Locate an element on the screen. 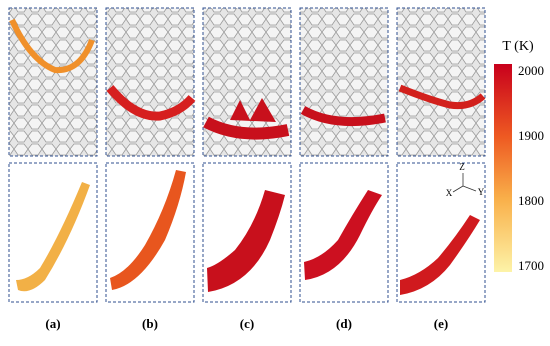 The image size is (550, 346). panel-label: (c) is located at coordinates (247, 323).